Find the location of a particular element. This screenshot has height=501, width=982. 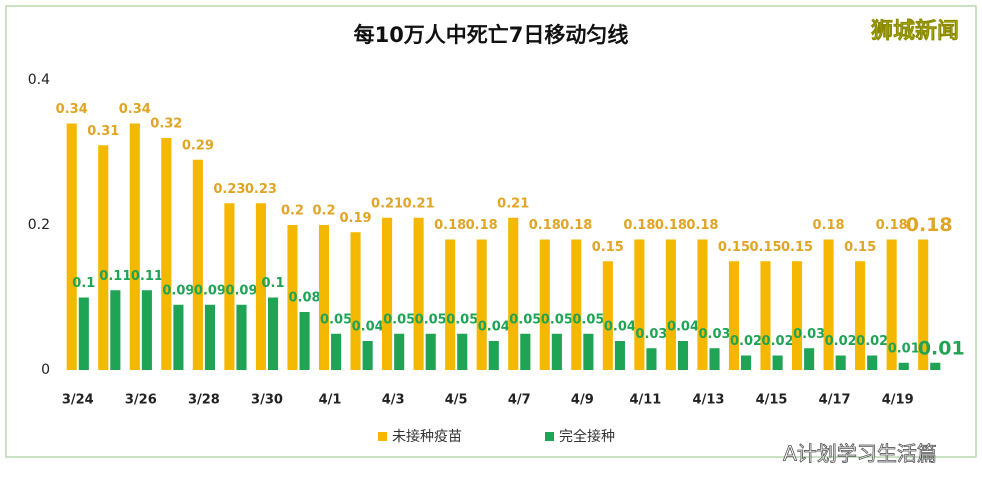

y-tick-label: 0 is located at coordinates (45, 370).